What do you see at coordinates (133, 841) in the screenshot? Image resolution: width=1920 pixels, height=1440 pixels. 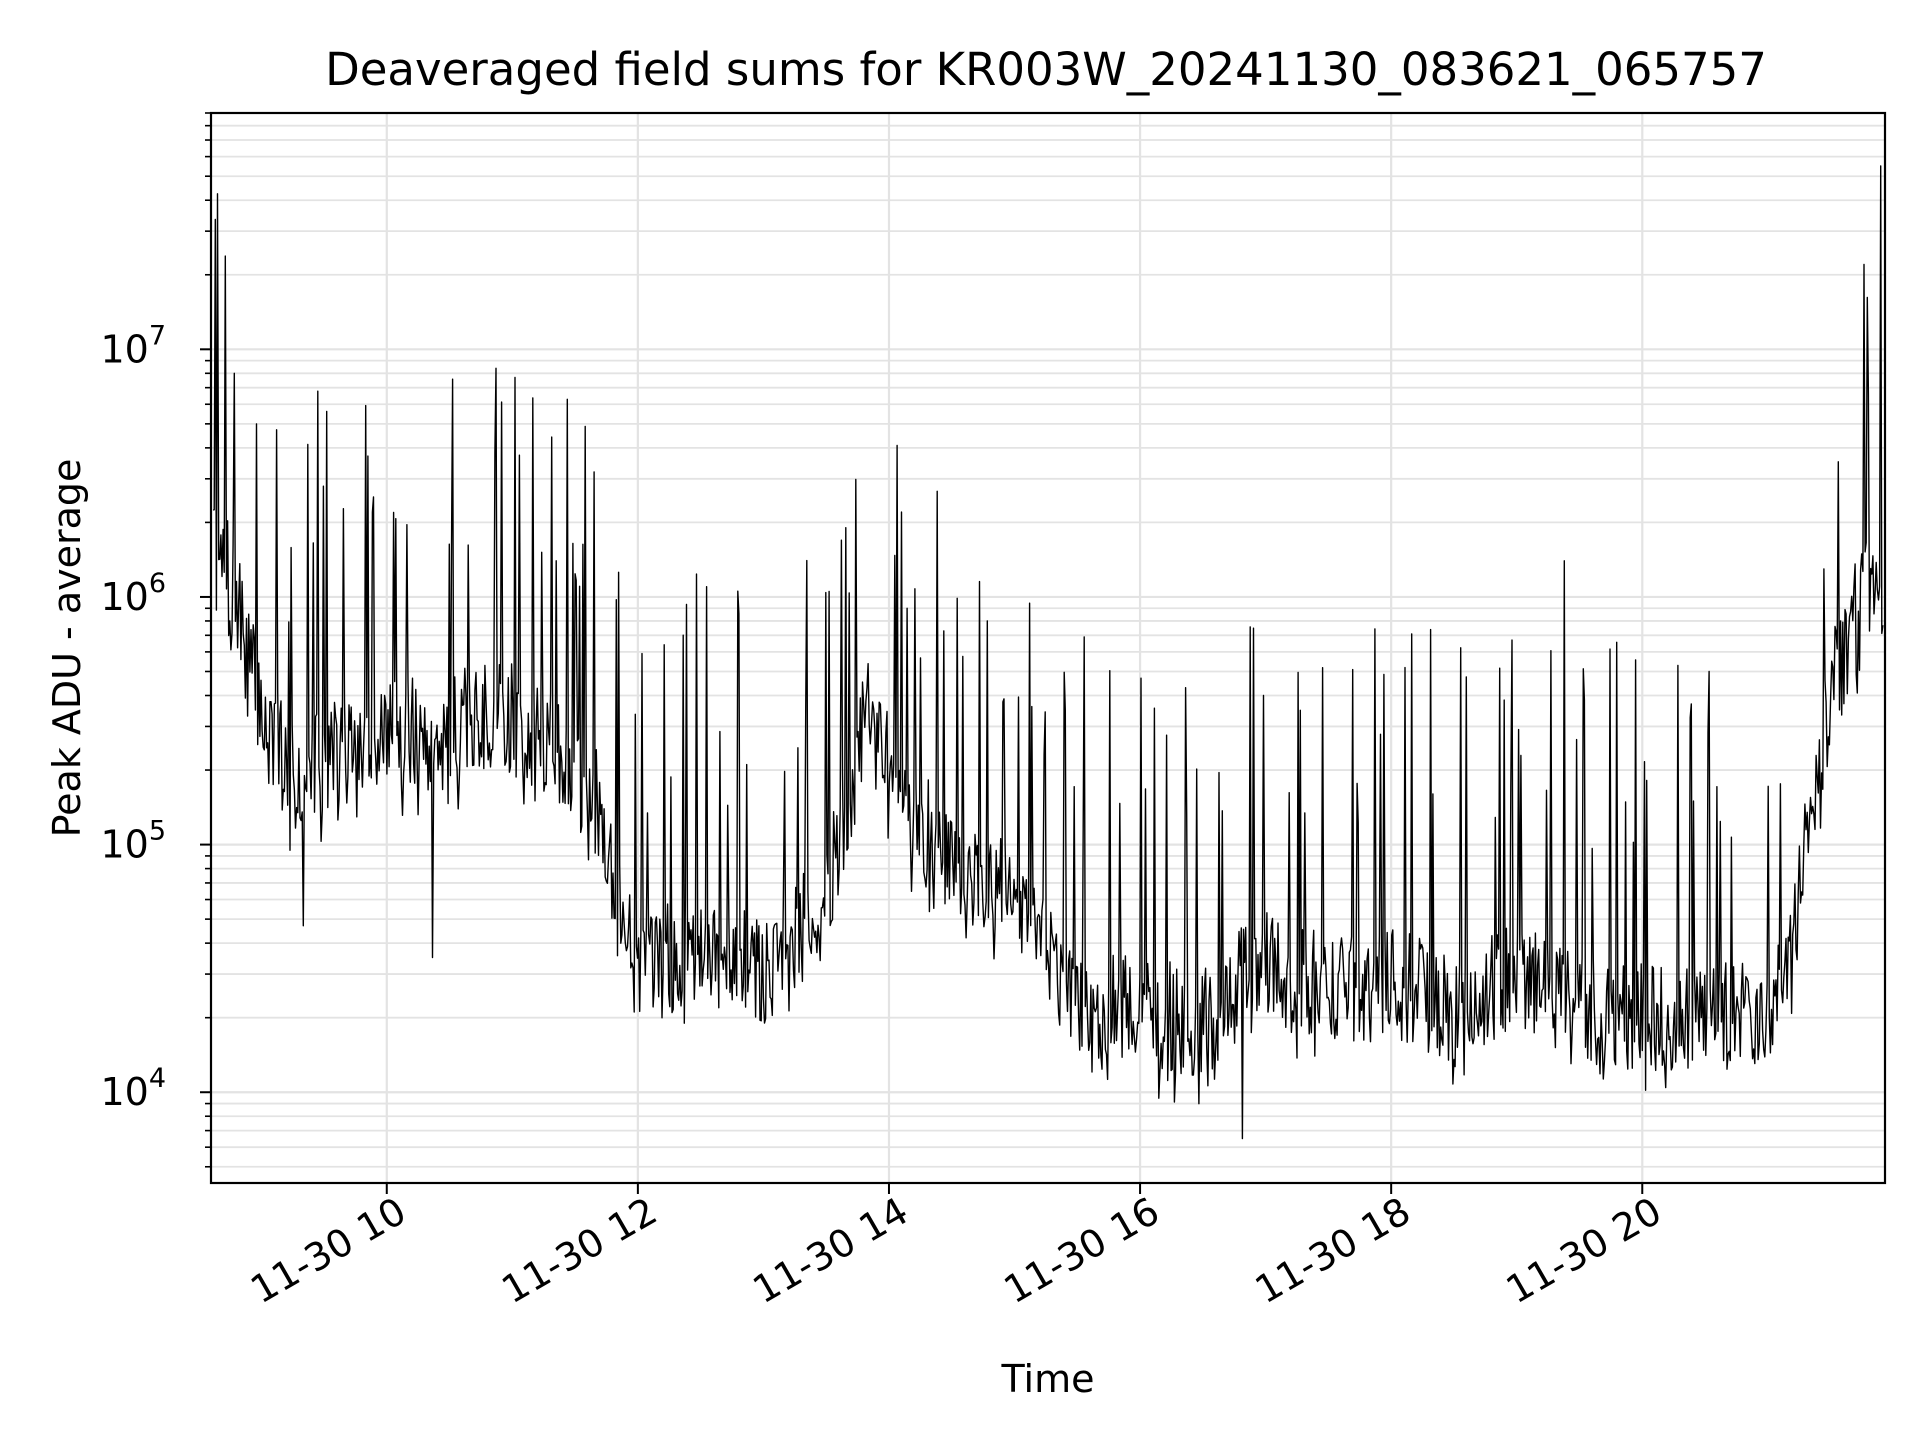 I see `y-tick-label: 10⁵` at bounding box center [133, 841].